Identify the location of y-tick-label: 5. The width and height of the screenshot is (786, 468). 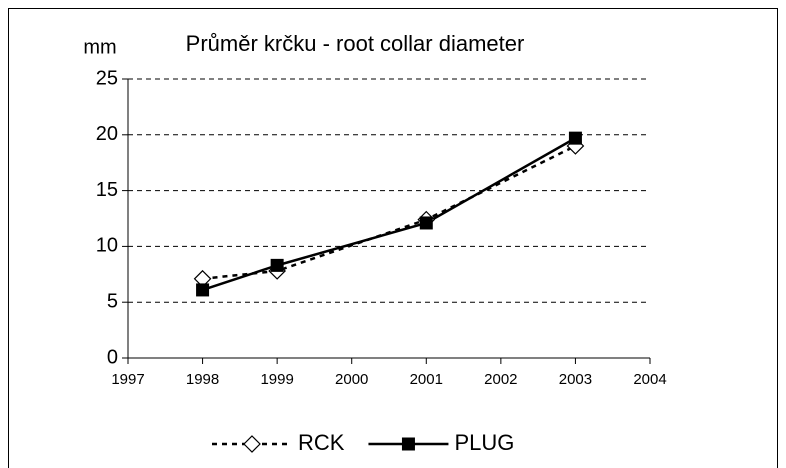
(112, 301).